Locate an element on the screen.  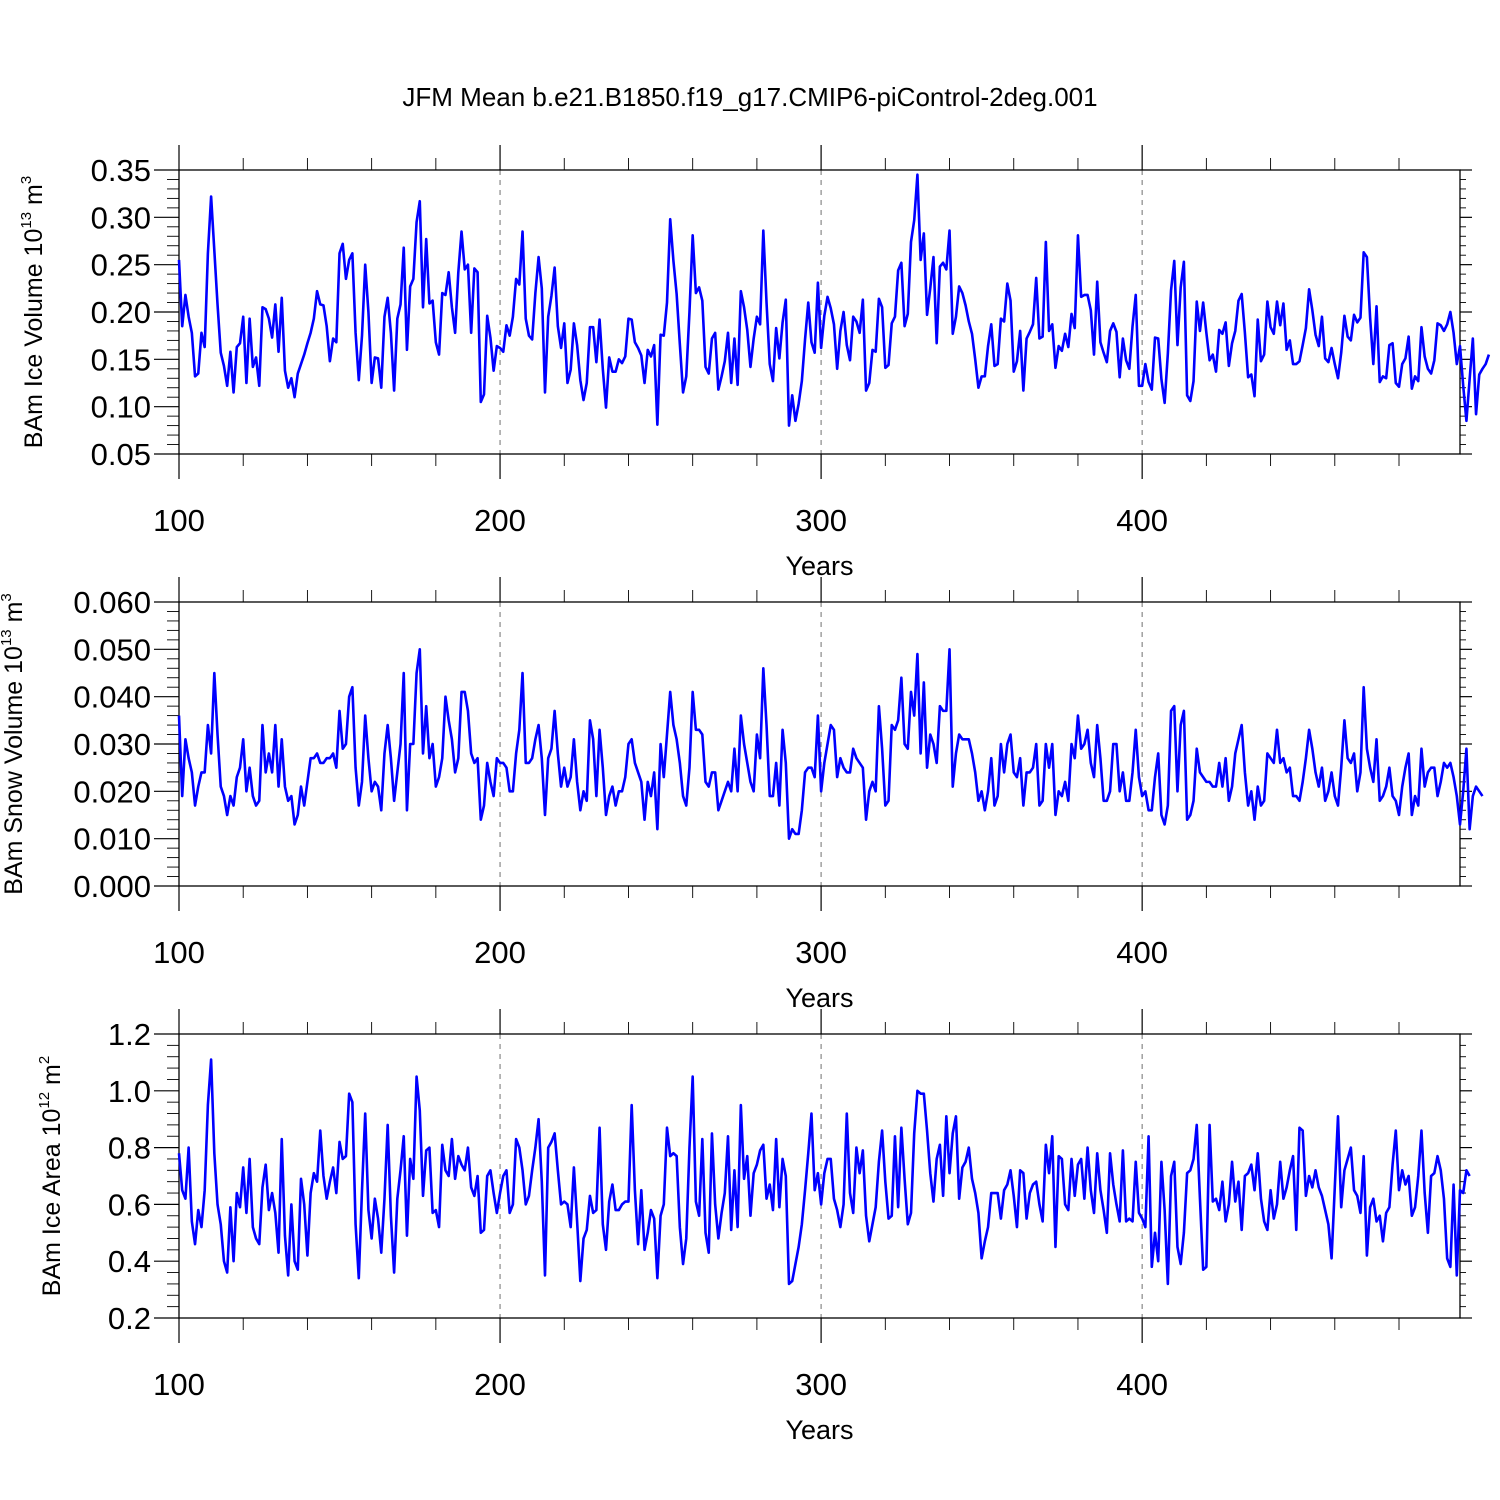
y-tick-label: 0.000 is located at coordinates (112, 886).